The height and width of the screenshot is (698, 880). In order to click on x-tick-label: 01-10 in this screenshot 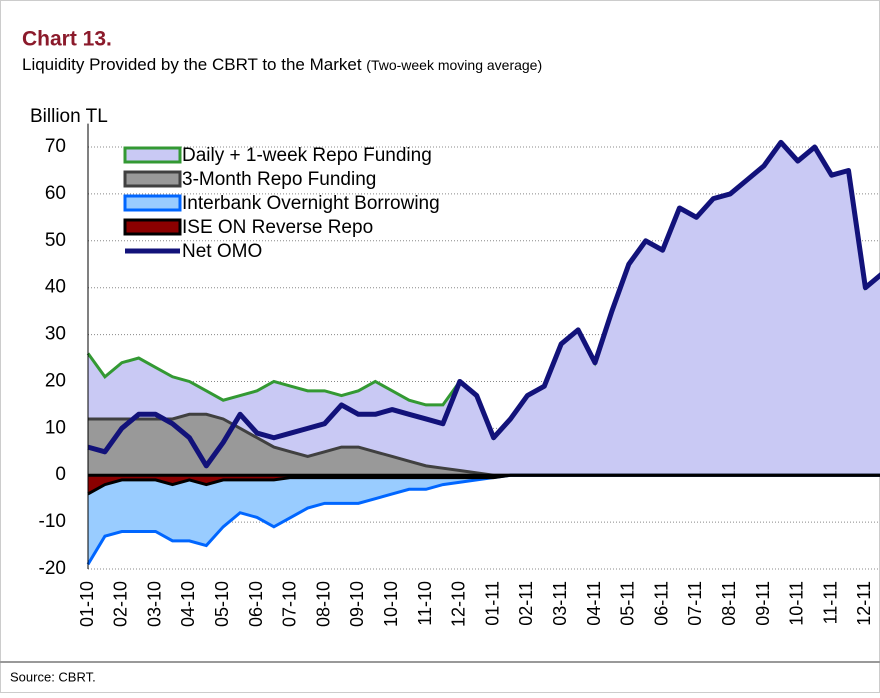, I will do `click(87, 604)`.